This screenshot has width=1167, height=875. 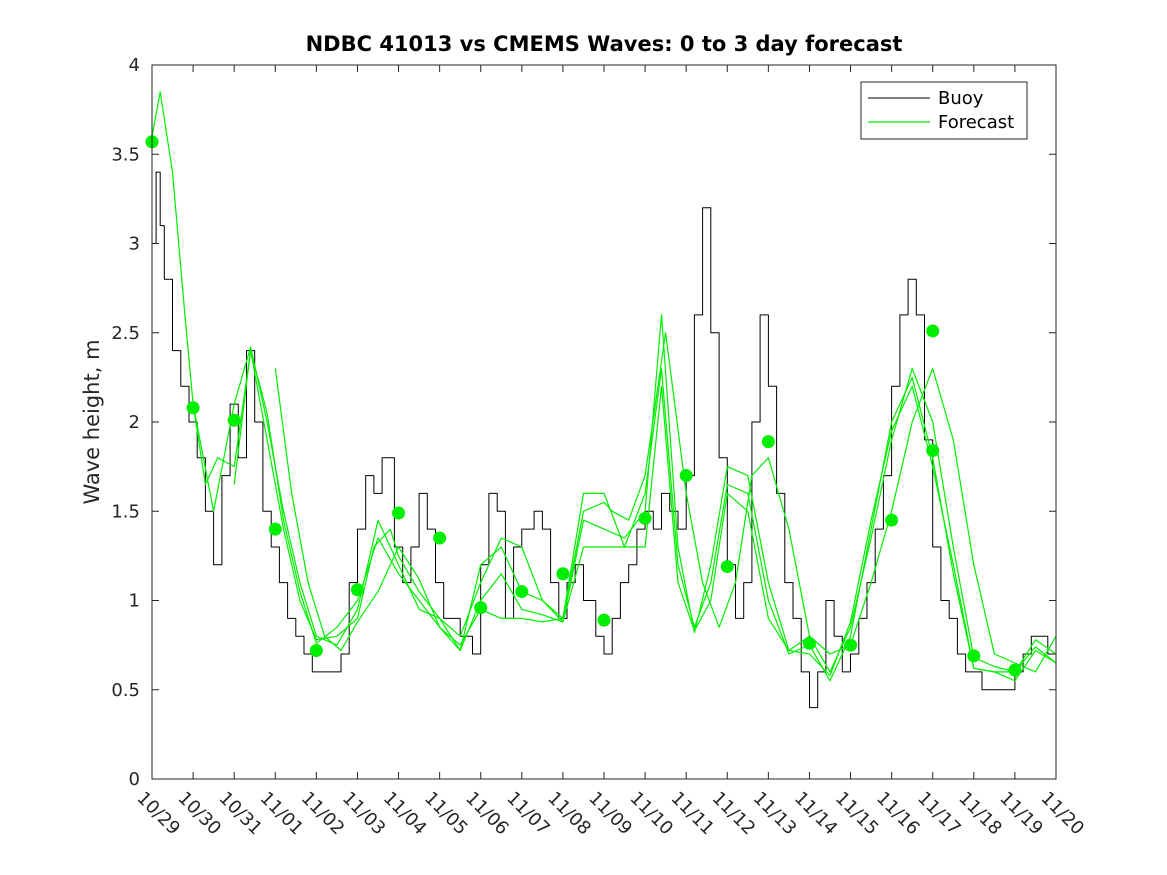 What do you see at coordinates (134, 779) in the screenshot?
I see `y-tick-label: 0` at bounding box center [134, 779].